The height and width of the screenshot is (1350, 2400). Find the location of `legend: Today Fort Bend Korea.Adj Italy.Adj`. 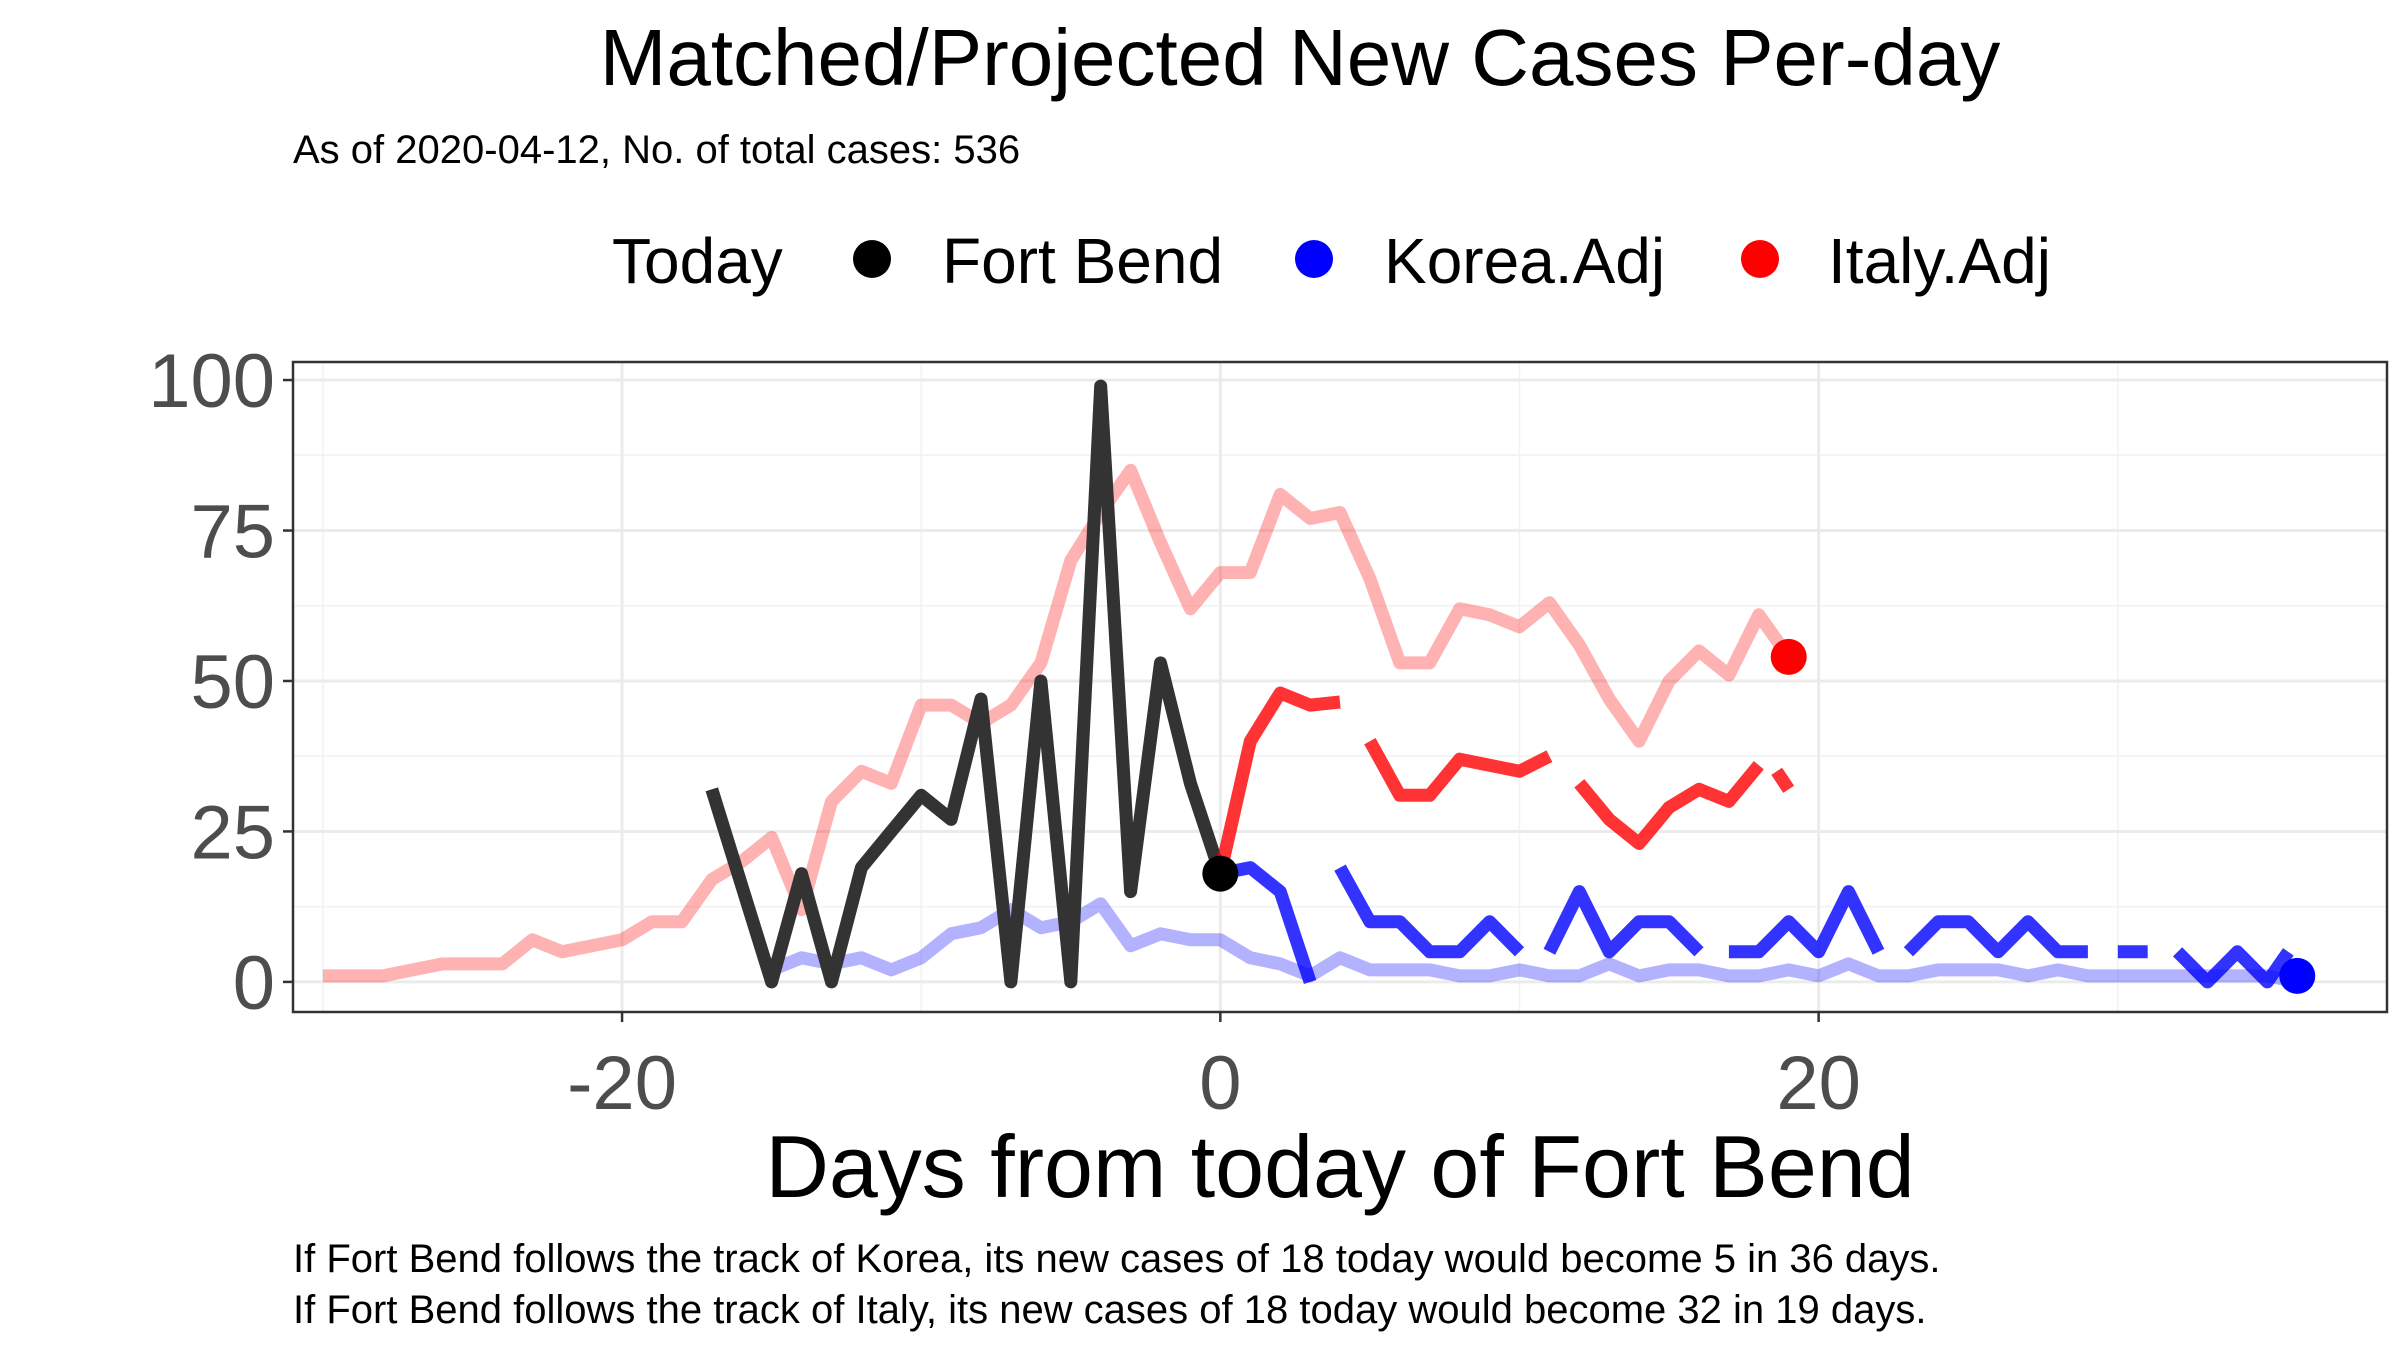

legend: Today Fort Bend Korea.Adj Italy.Adj is located at coordinates (1331, 261).